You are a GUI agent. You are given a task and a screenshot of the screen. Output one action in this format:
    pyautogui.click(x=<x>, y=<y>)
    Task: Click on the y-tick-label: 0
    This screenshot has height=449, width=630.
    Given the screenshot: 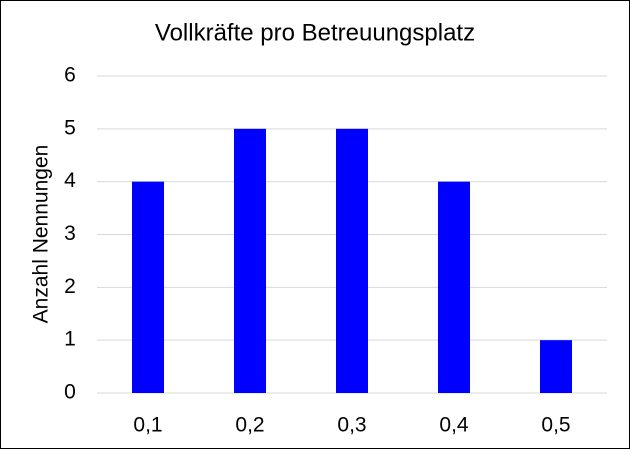 What is the action you would take?
    pyautogui.click(x=70, y=392)
    